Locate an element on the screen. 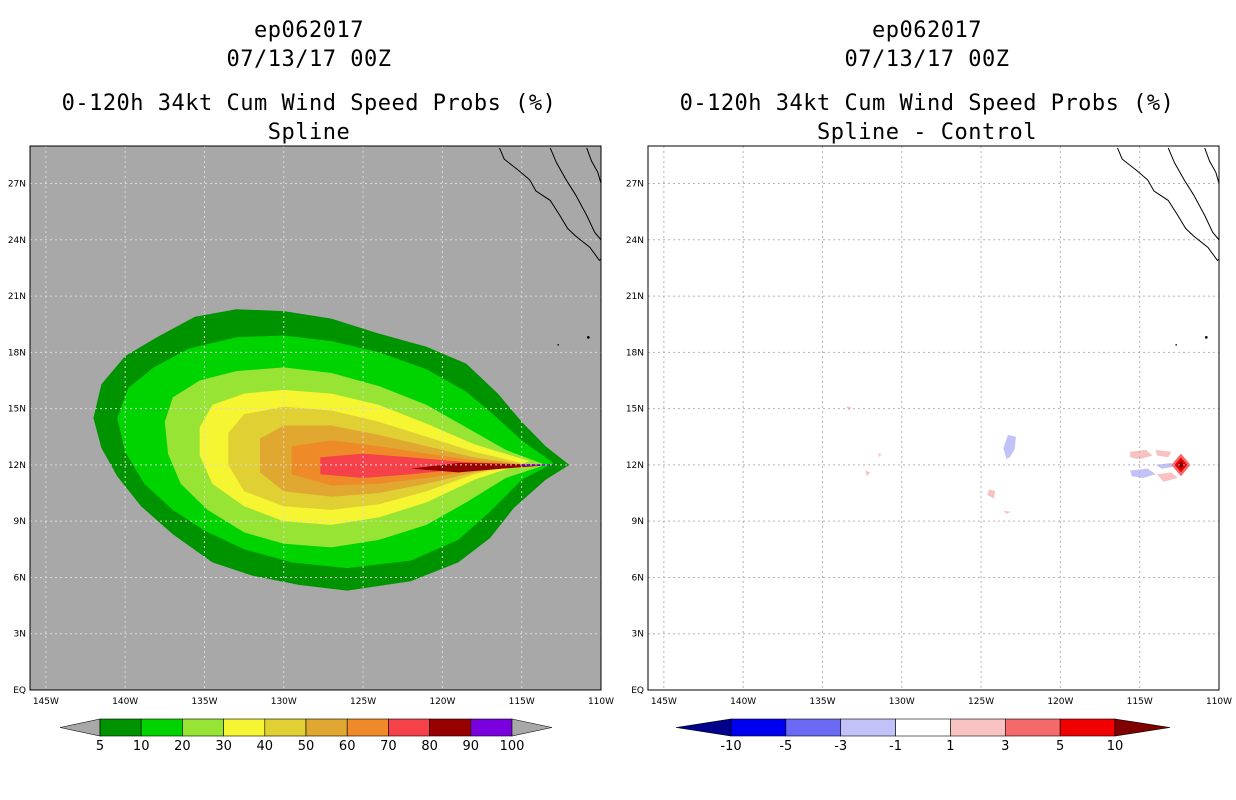 This screenshot has width=1236, height=800. right-date: 07/13/17 00Z is located at coordinates (927, 59).